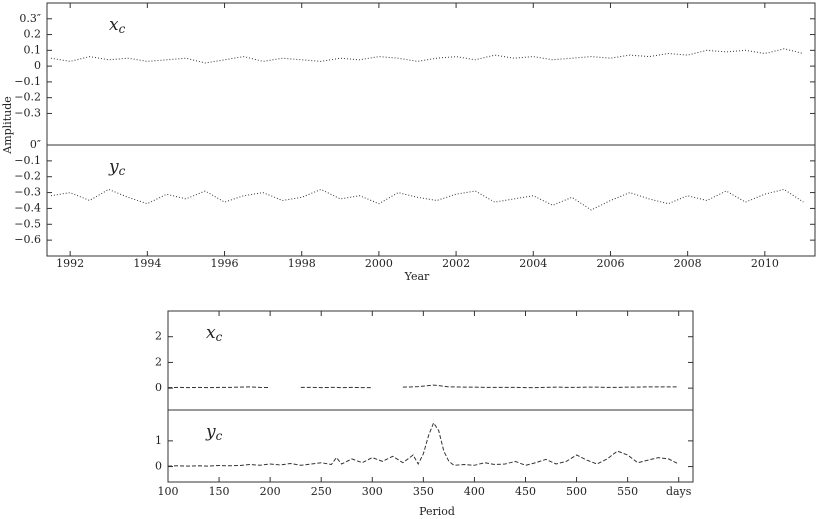 Image resolution: width=817 pixels, height=519 pixels. What do you see at coordinates (33, 34) in the screenshot?
I see `y-tick-label: 0.2` at bounding box center [33, 34].